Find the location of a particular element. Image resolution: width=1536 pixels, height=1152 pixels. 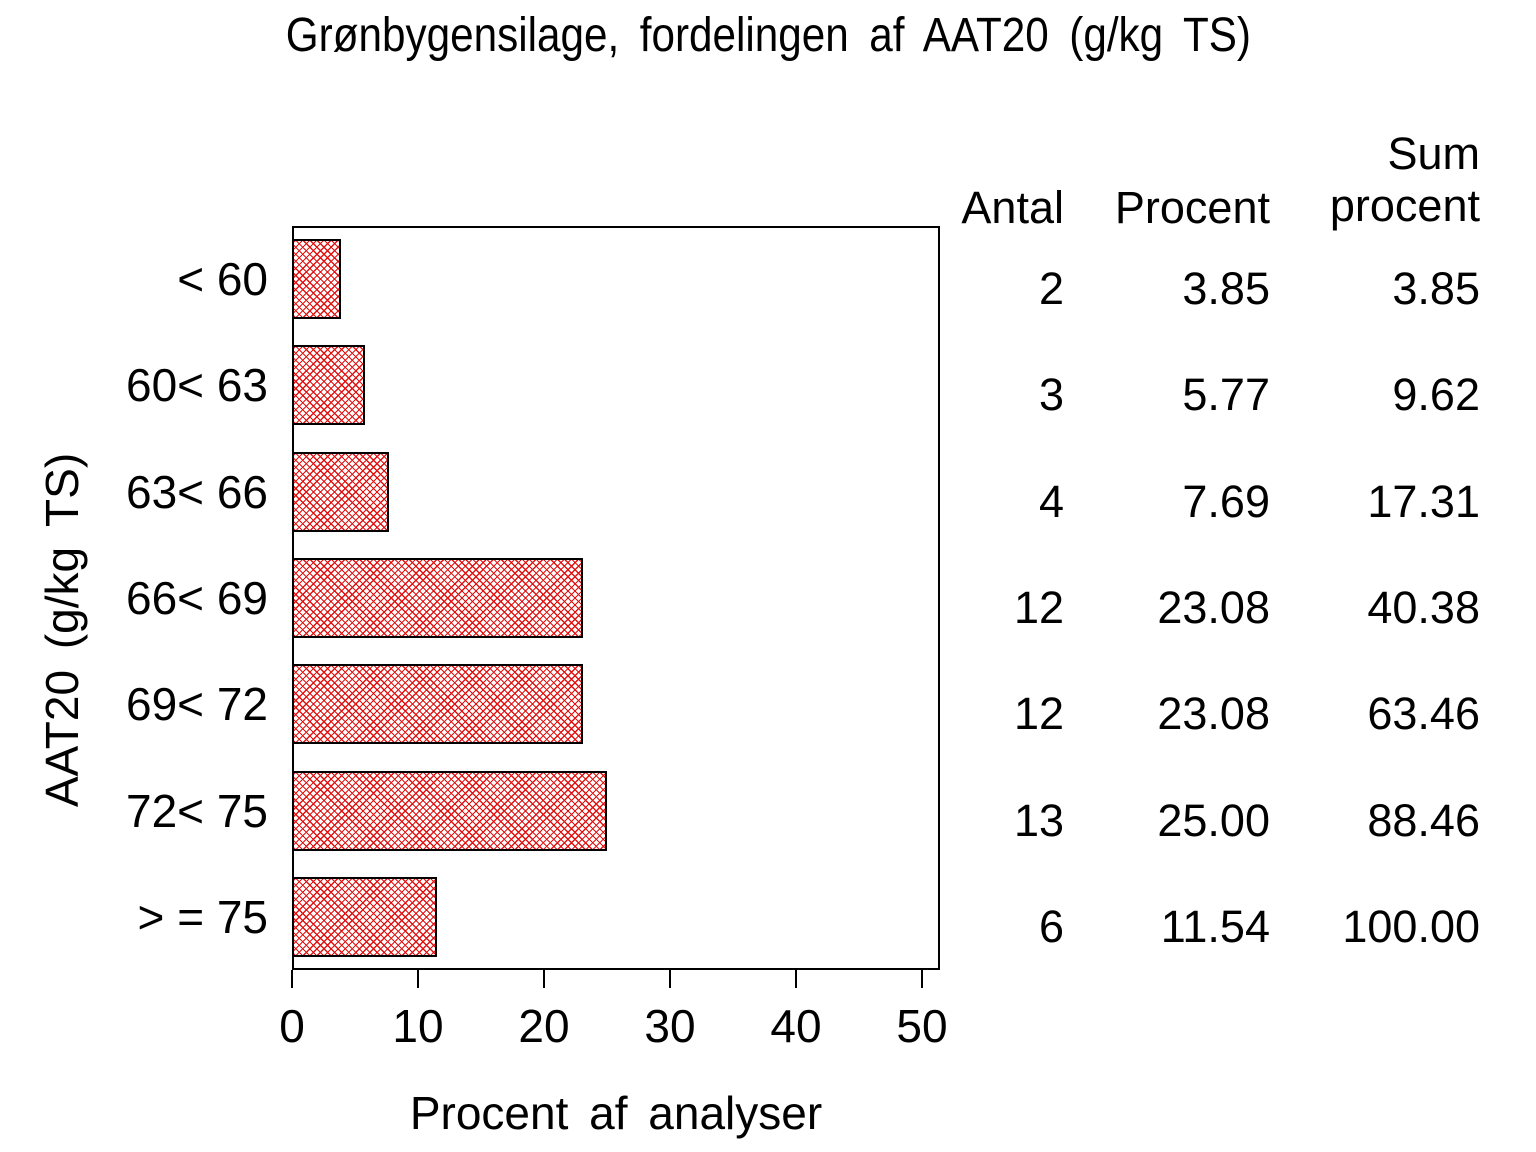

table-cell-procent: 3.85 is located at coordinates (1226, 288).